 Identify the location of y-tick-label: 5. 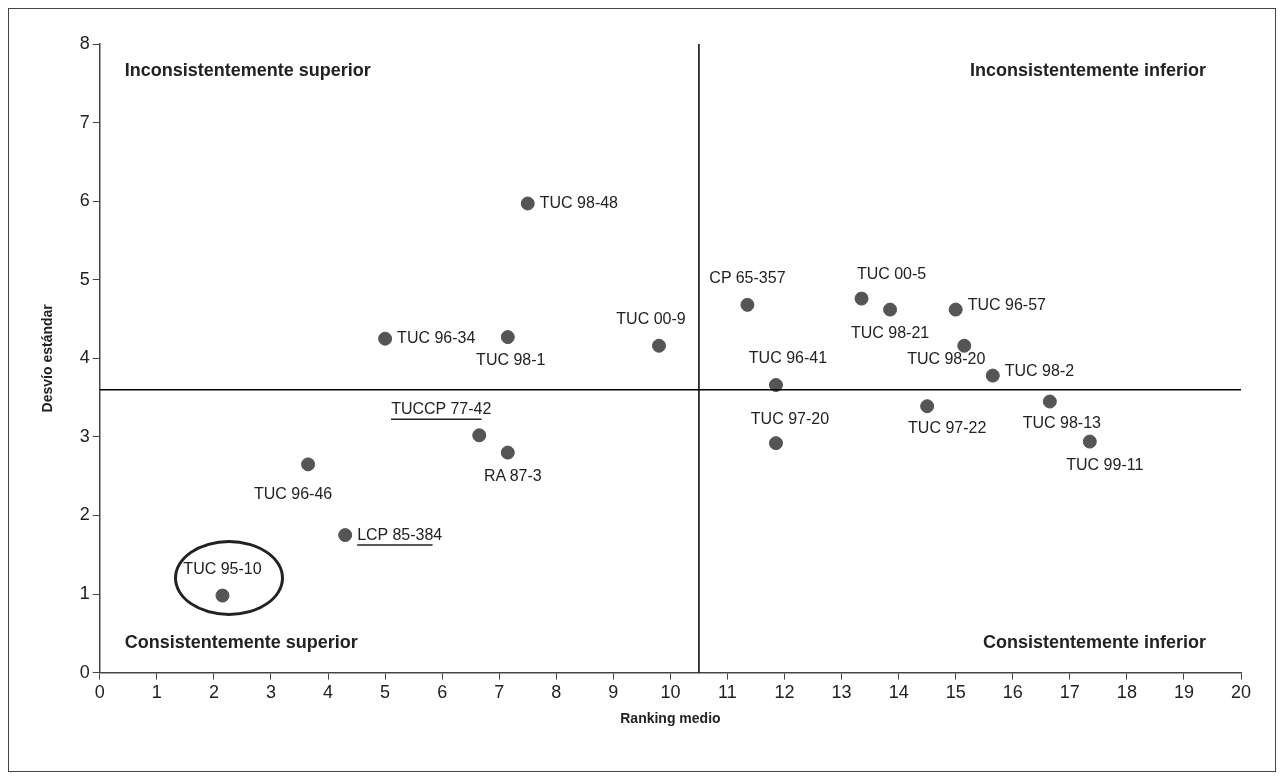
(84, 278).